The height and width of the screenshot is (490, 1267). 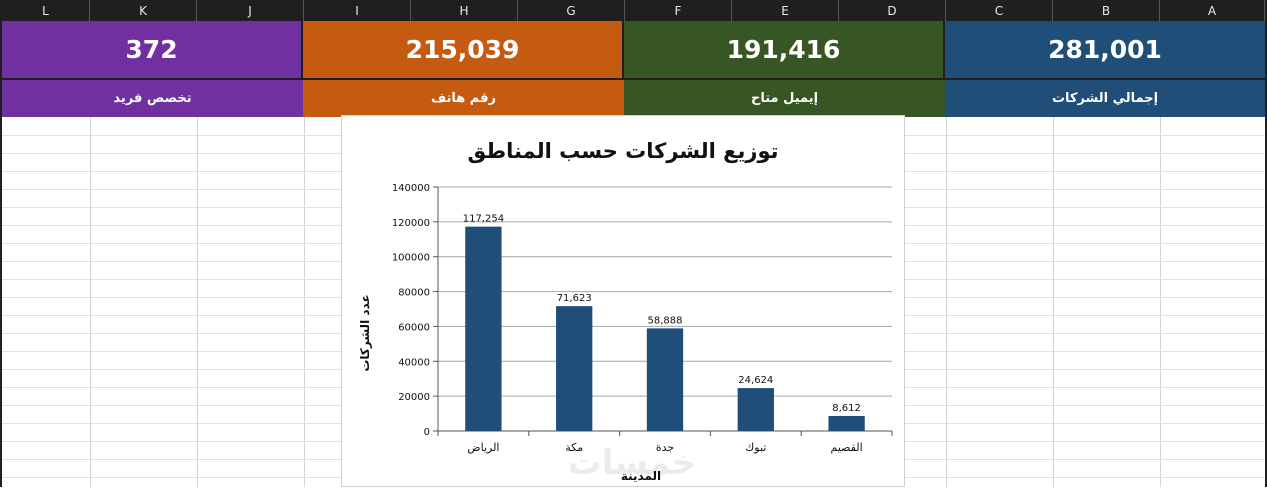 What do you see at coordinates (365, 332) in the screenshot?
I see `chart-y-axis-label: عدد الشركات` at bounding box center [365, 332].